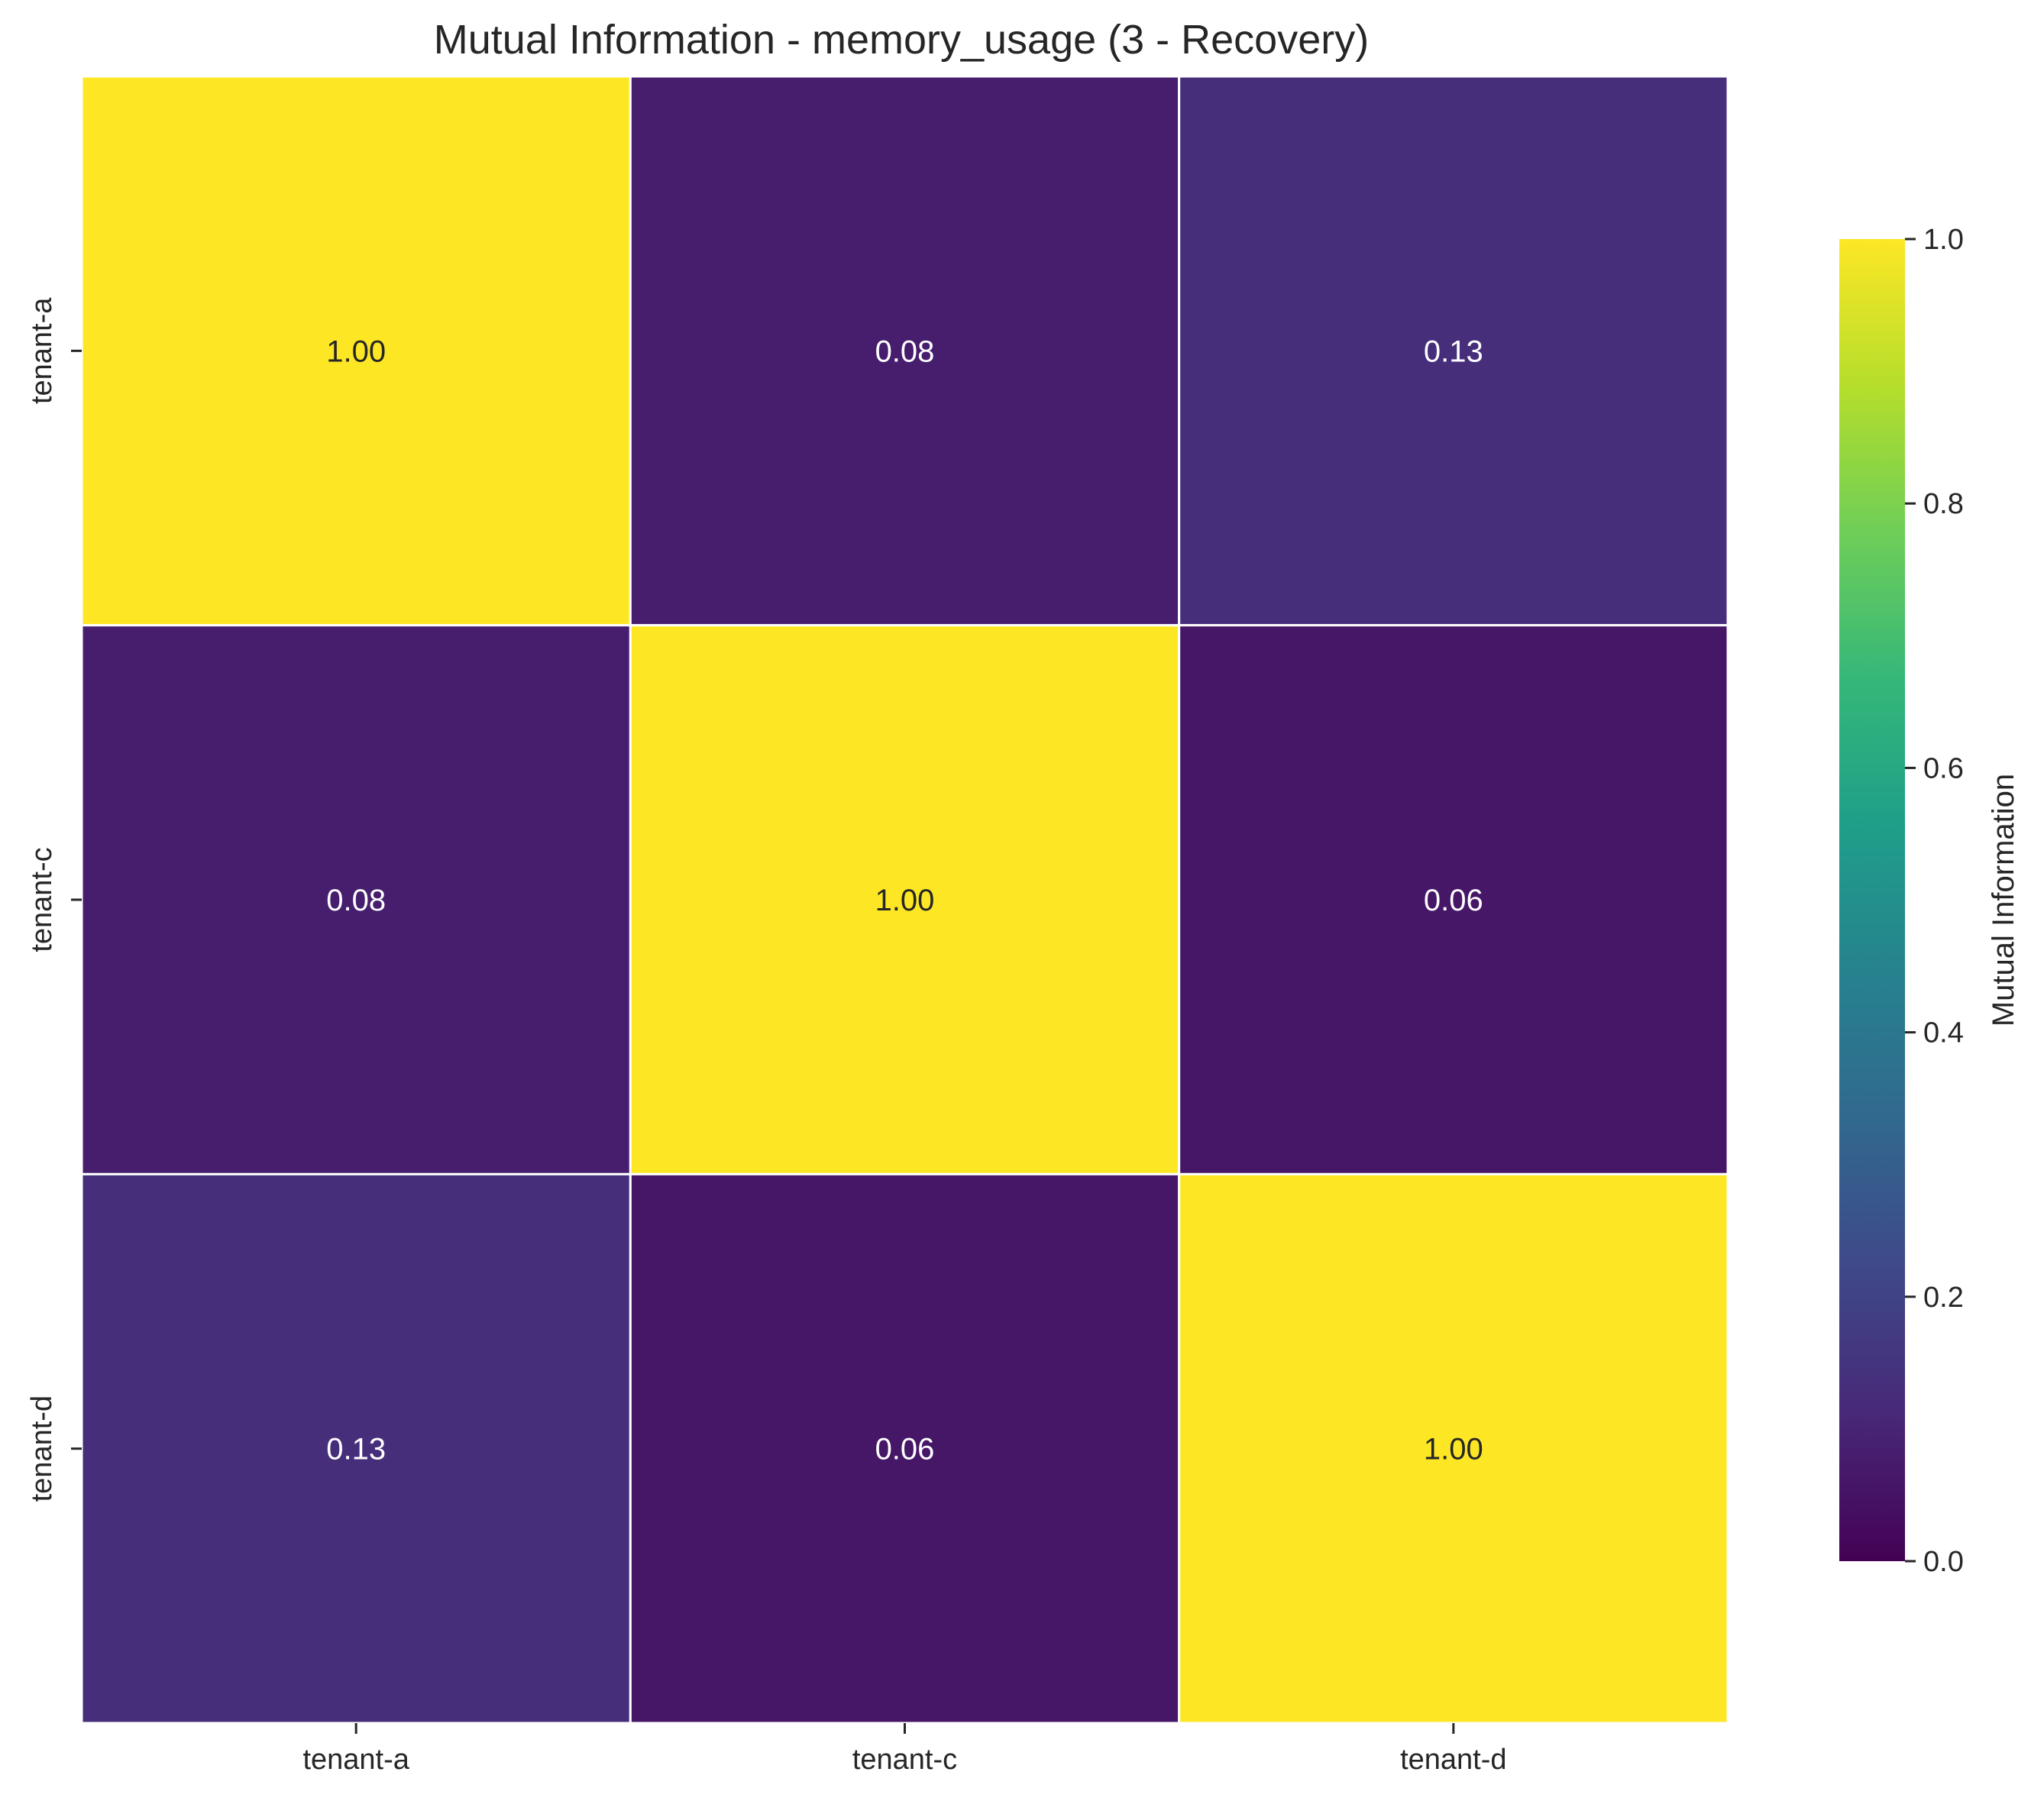 The image size is (2044, 1801). Describe the element at coordinates (2003, 900) in the screenshot. I see `colorbar-label: Mutual Information` at that location.